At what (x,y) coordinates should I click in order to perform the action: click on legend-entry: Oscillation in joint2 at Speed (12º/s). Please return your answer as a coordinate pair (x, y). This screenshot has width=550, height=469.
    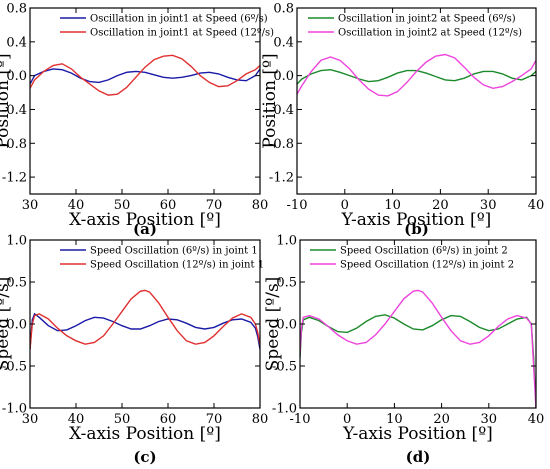
    Looking at the image, I should click on (430, 33).